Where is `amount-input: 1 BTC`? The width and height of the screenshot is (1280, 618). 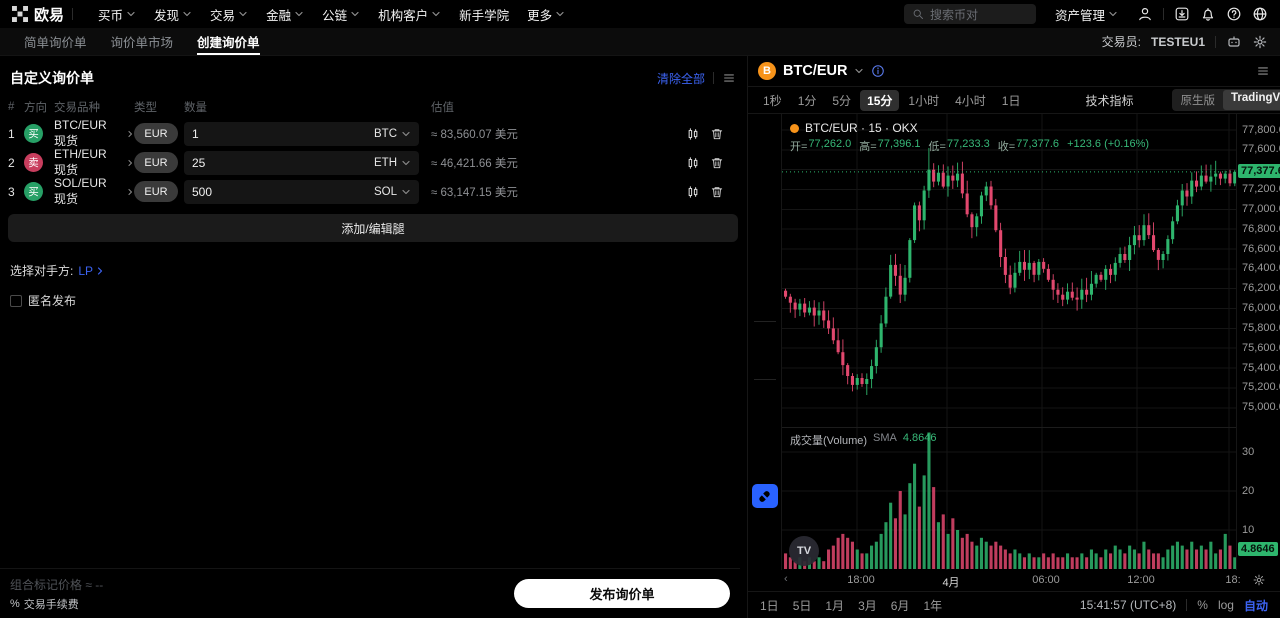 amount-input: 1 BTC is located at coordinates (301, 133).